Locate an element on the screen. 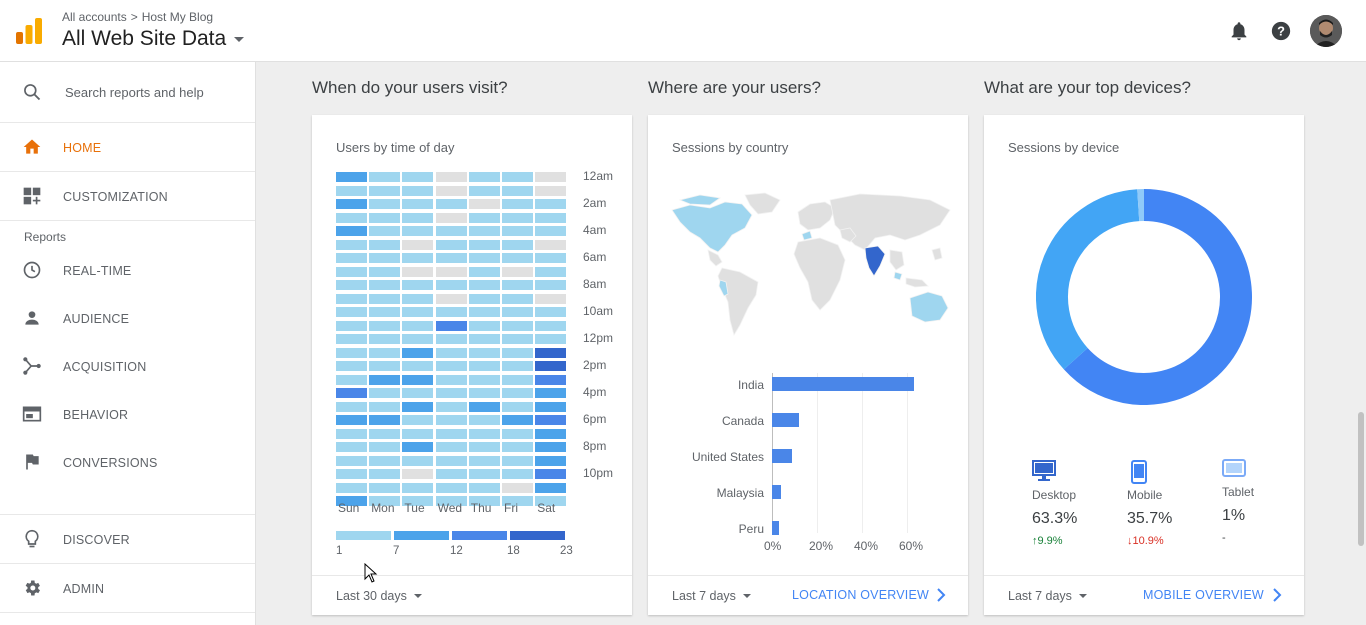 Image resolution: width=1366 pixels, height=625 pixels. location-overview-link: LOCATION OVERVIEW is located at coordinates (860, 595).